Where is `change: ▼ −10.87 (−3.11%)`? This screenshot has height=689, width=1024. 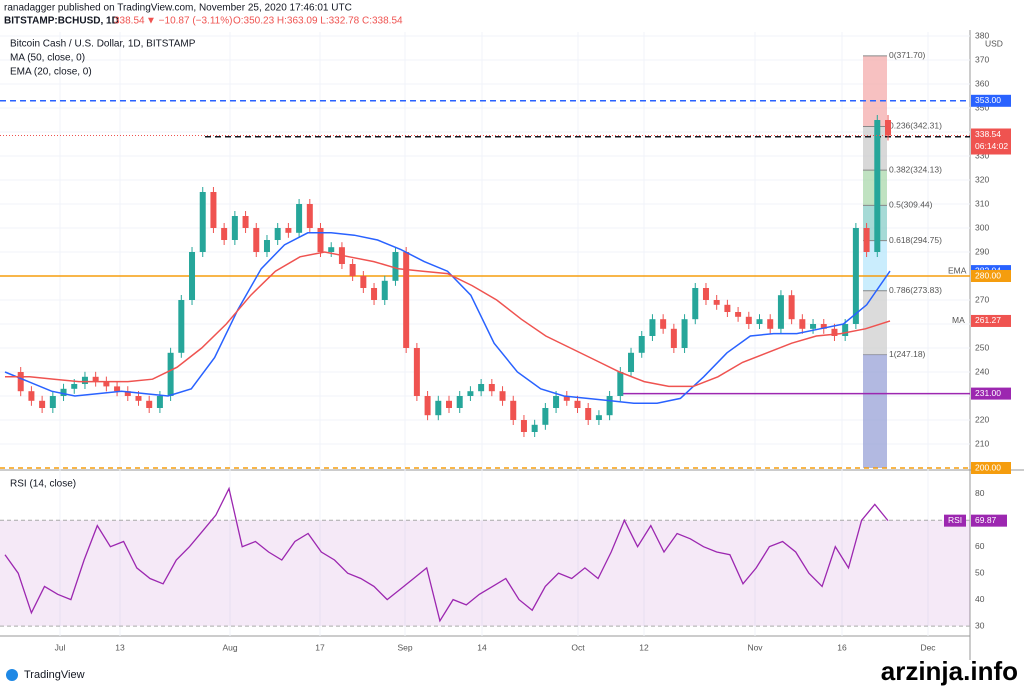 change: ▼ −10.87 (−3.11%) is located at coordinates (189, 21).